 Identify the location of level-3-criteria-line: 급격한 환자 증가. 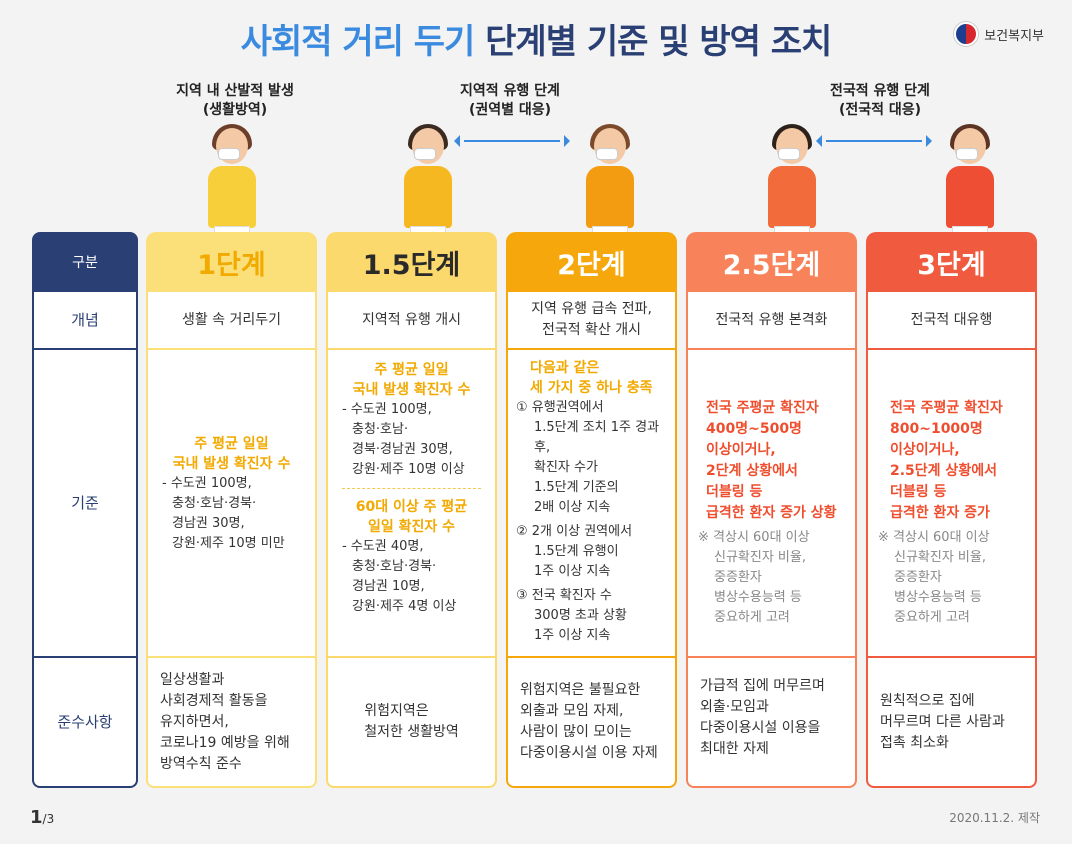
(940, 513).